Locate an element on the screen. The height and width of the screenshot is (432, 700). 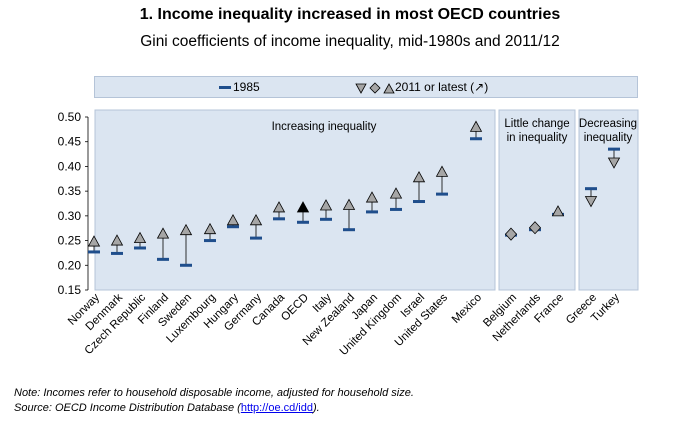
x-tick-label: Mexico is located at coordinates (467, 309).